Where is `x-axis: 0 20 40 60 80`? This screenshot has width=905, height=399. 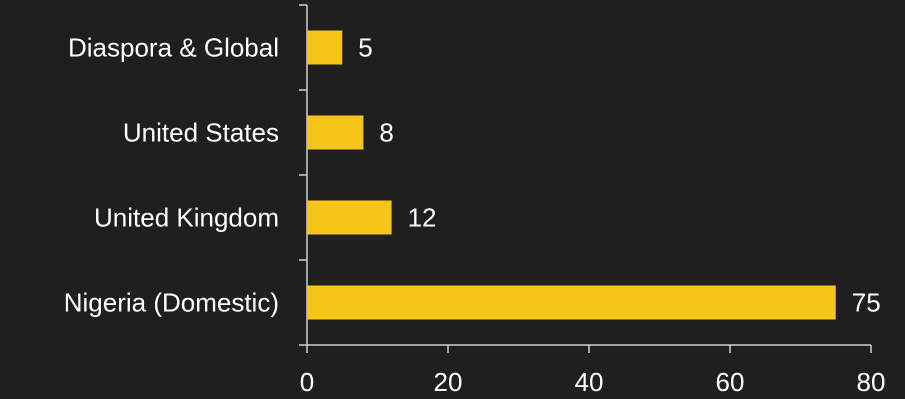
x-axis: 0 20 40 60 80 is located at coordinates (593, 370).